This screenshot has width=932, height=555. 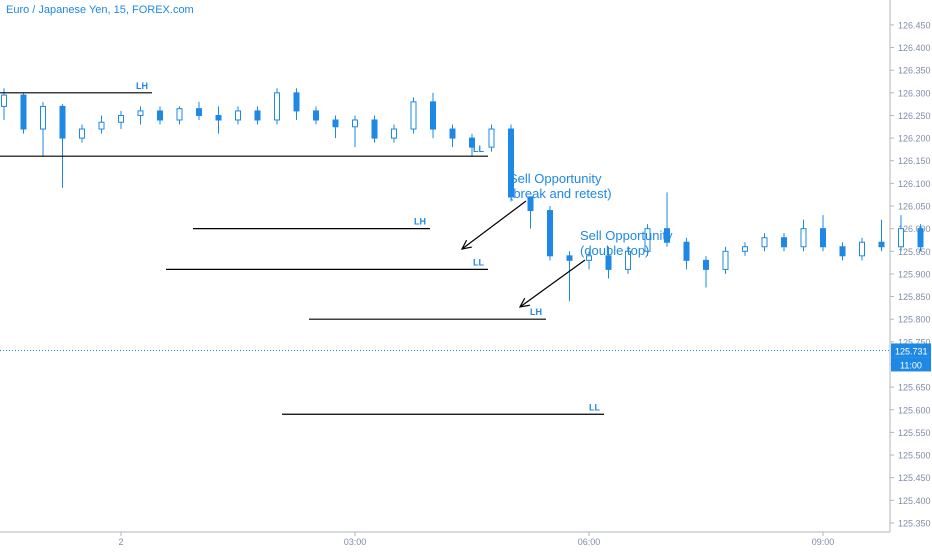 I want to click on y-tick-label: 125.500, so click(x=914, y=456).